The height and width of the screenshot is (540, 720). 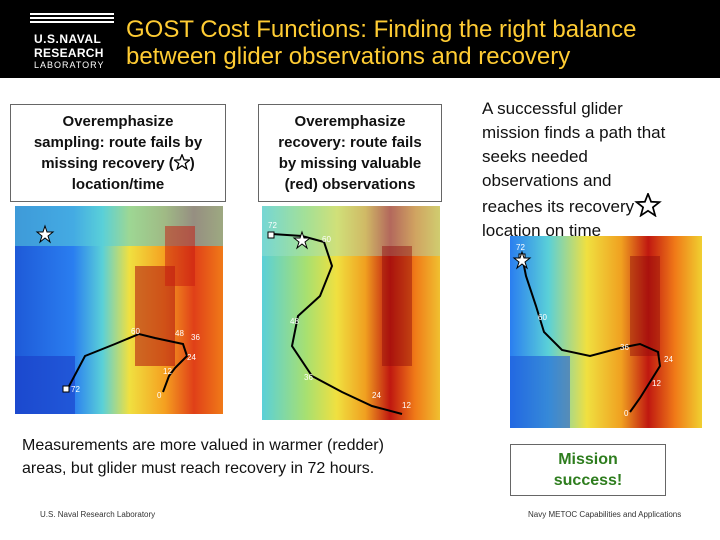 I want to click on map-success: 72 60 36 24 12 0, so click(x=606, y=332).